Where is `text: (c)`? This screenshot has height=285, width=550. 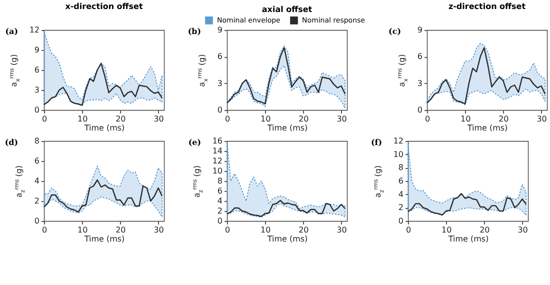
text: (c) is located at coordinates (395, 31).